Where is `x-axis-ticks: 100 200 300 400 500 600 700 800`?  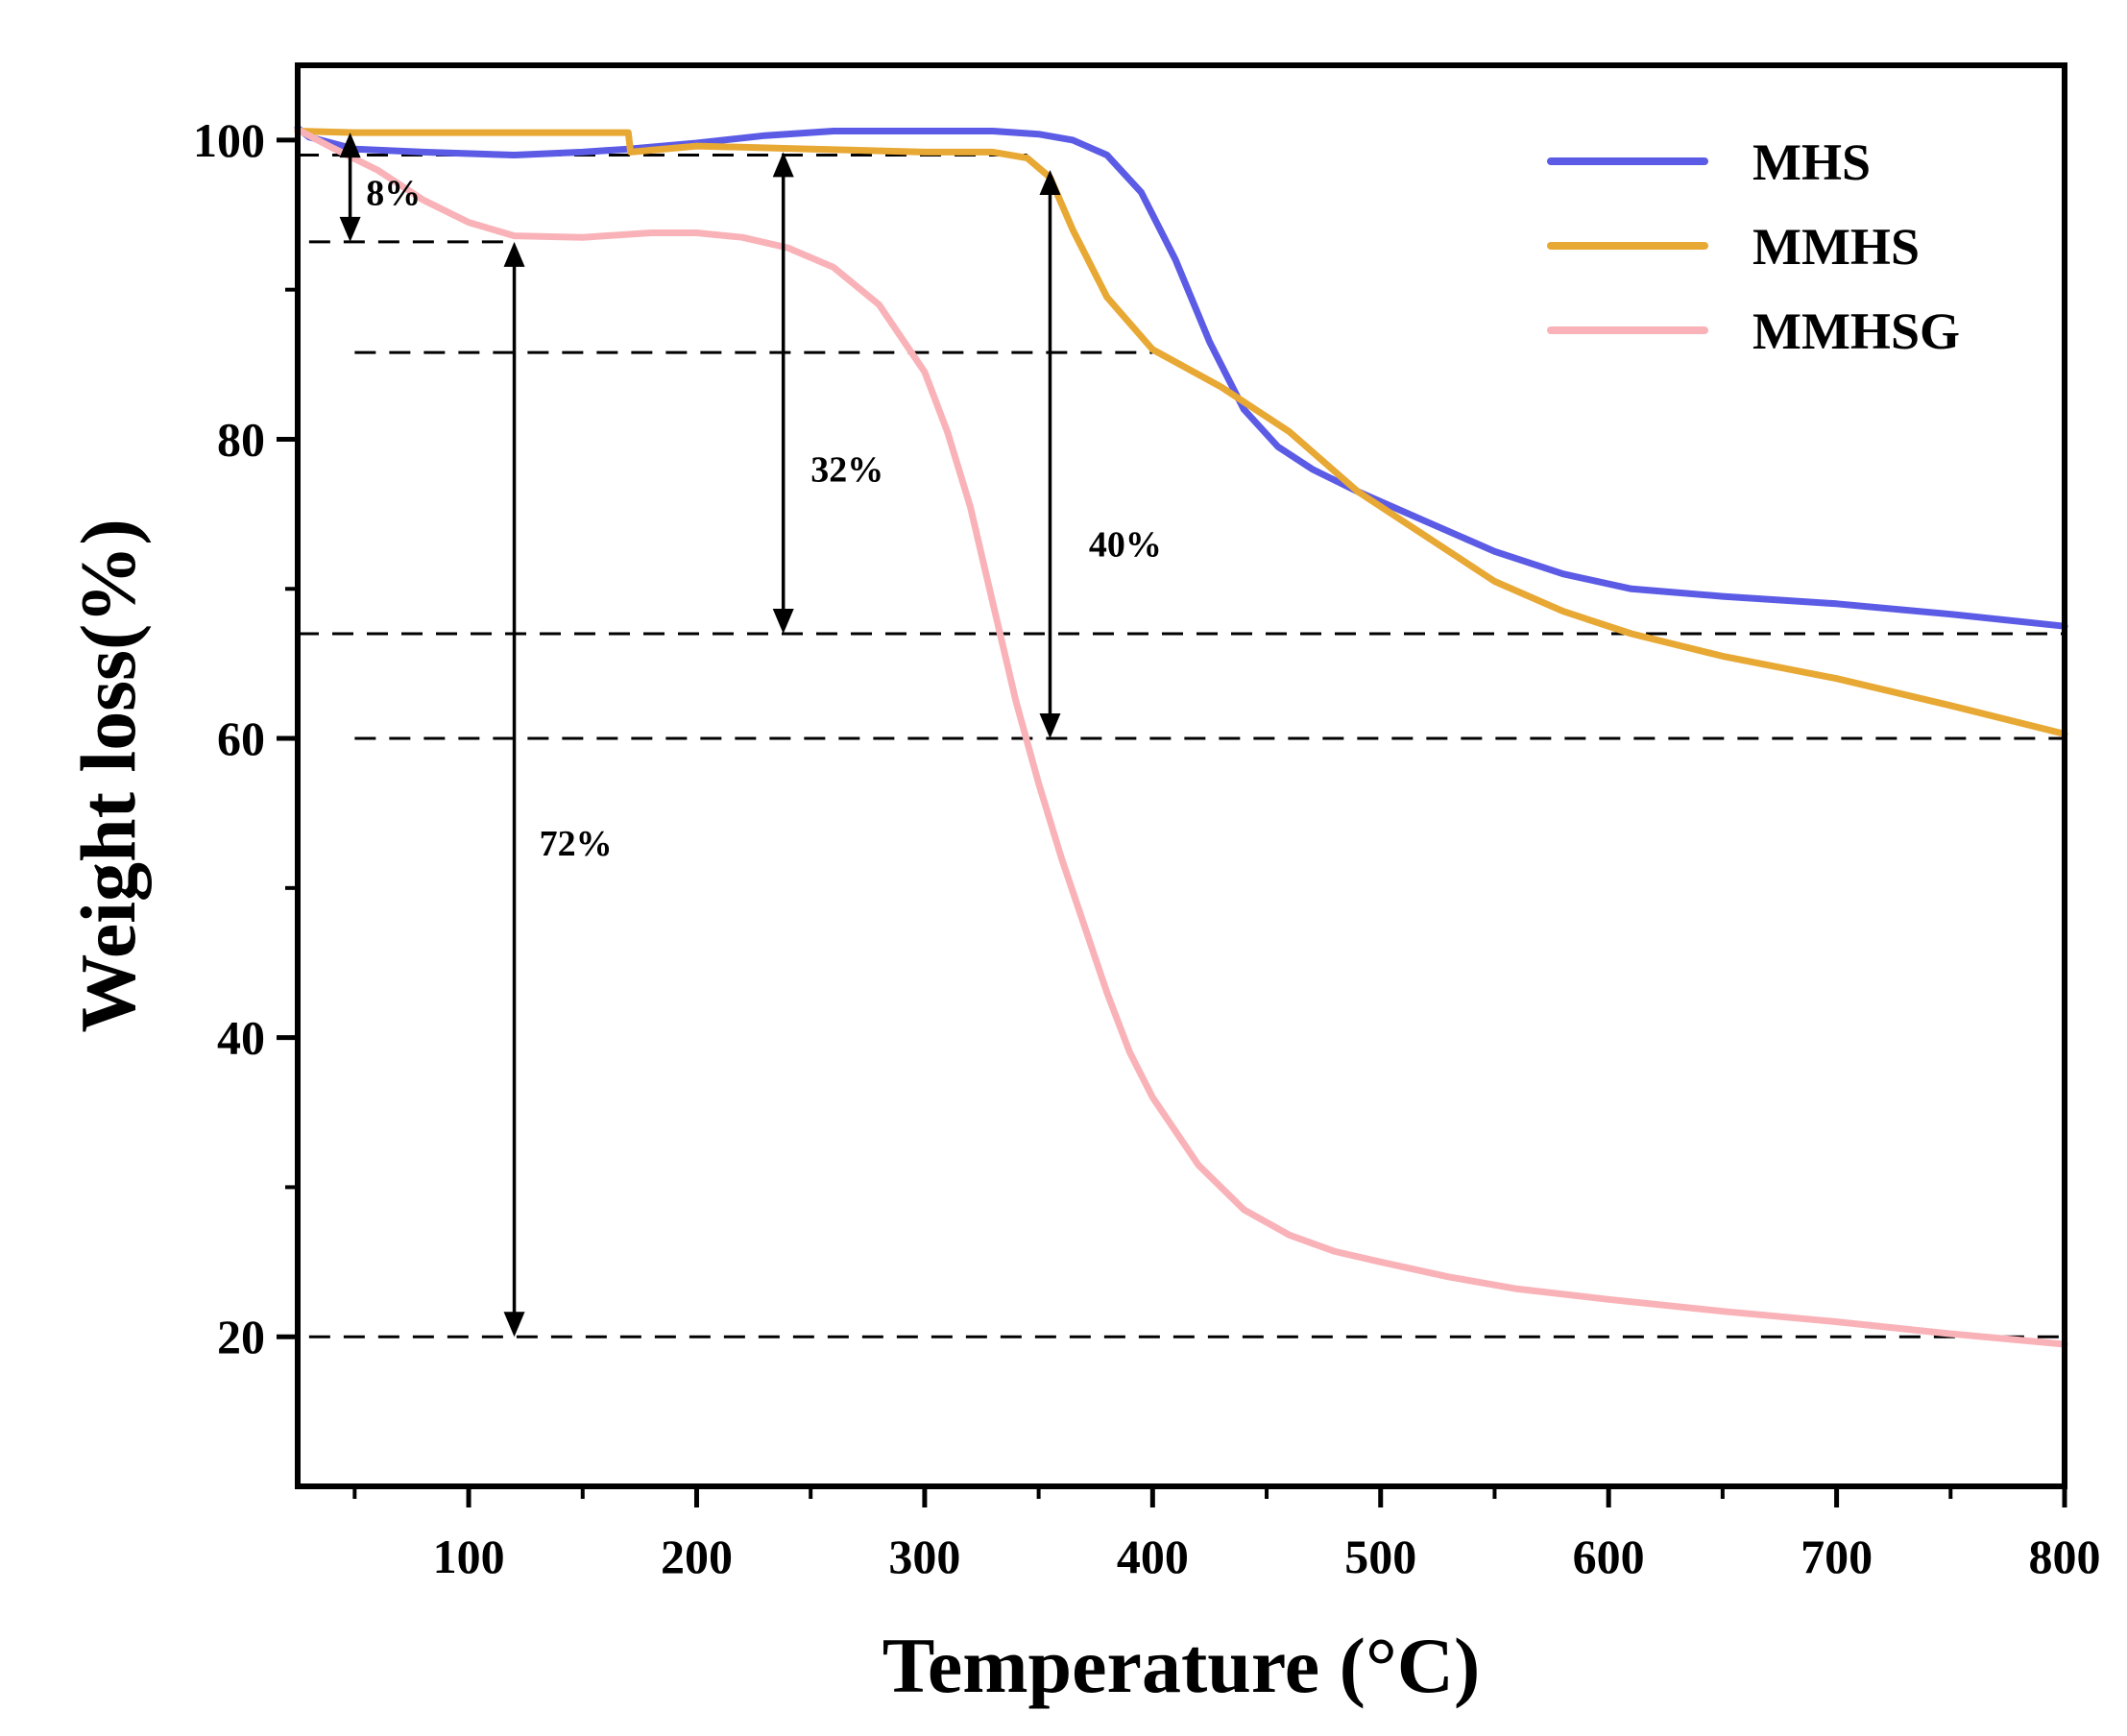
x-axis-ticks: 100 200 300 400 500 600 700 800 is located at coordinates (1226, 1534).